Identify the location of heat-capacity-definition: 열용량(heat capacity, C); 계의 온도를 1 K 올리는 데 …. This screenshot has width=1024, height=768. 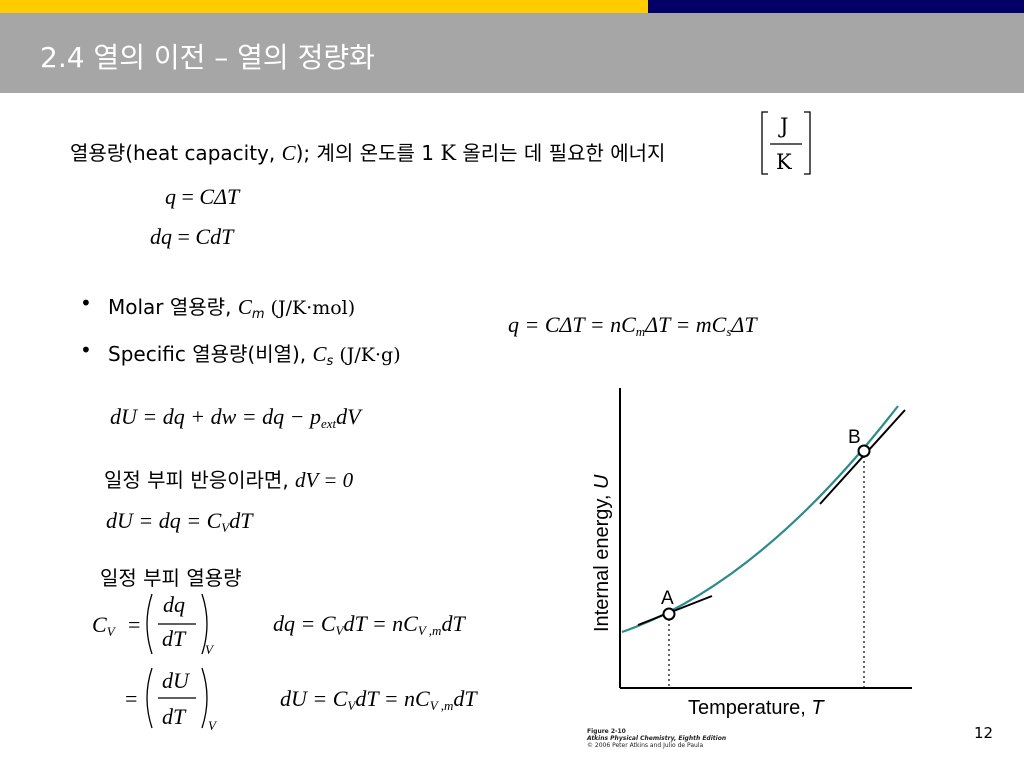
(367, 151).